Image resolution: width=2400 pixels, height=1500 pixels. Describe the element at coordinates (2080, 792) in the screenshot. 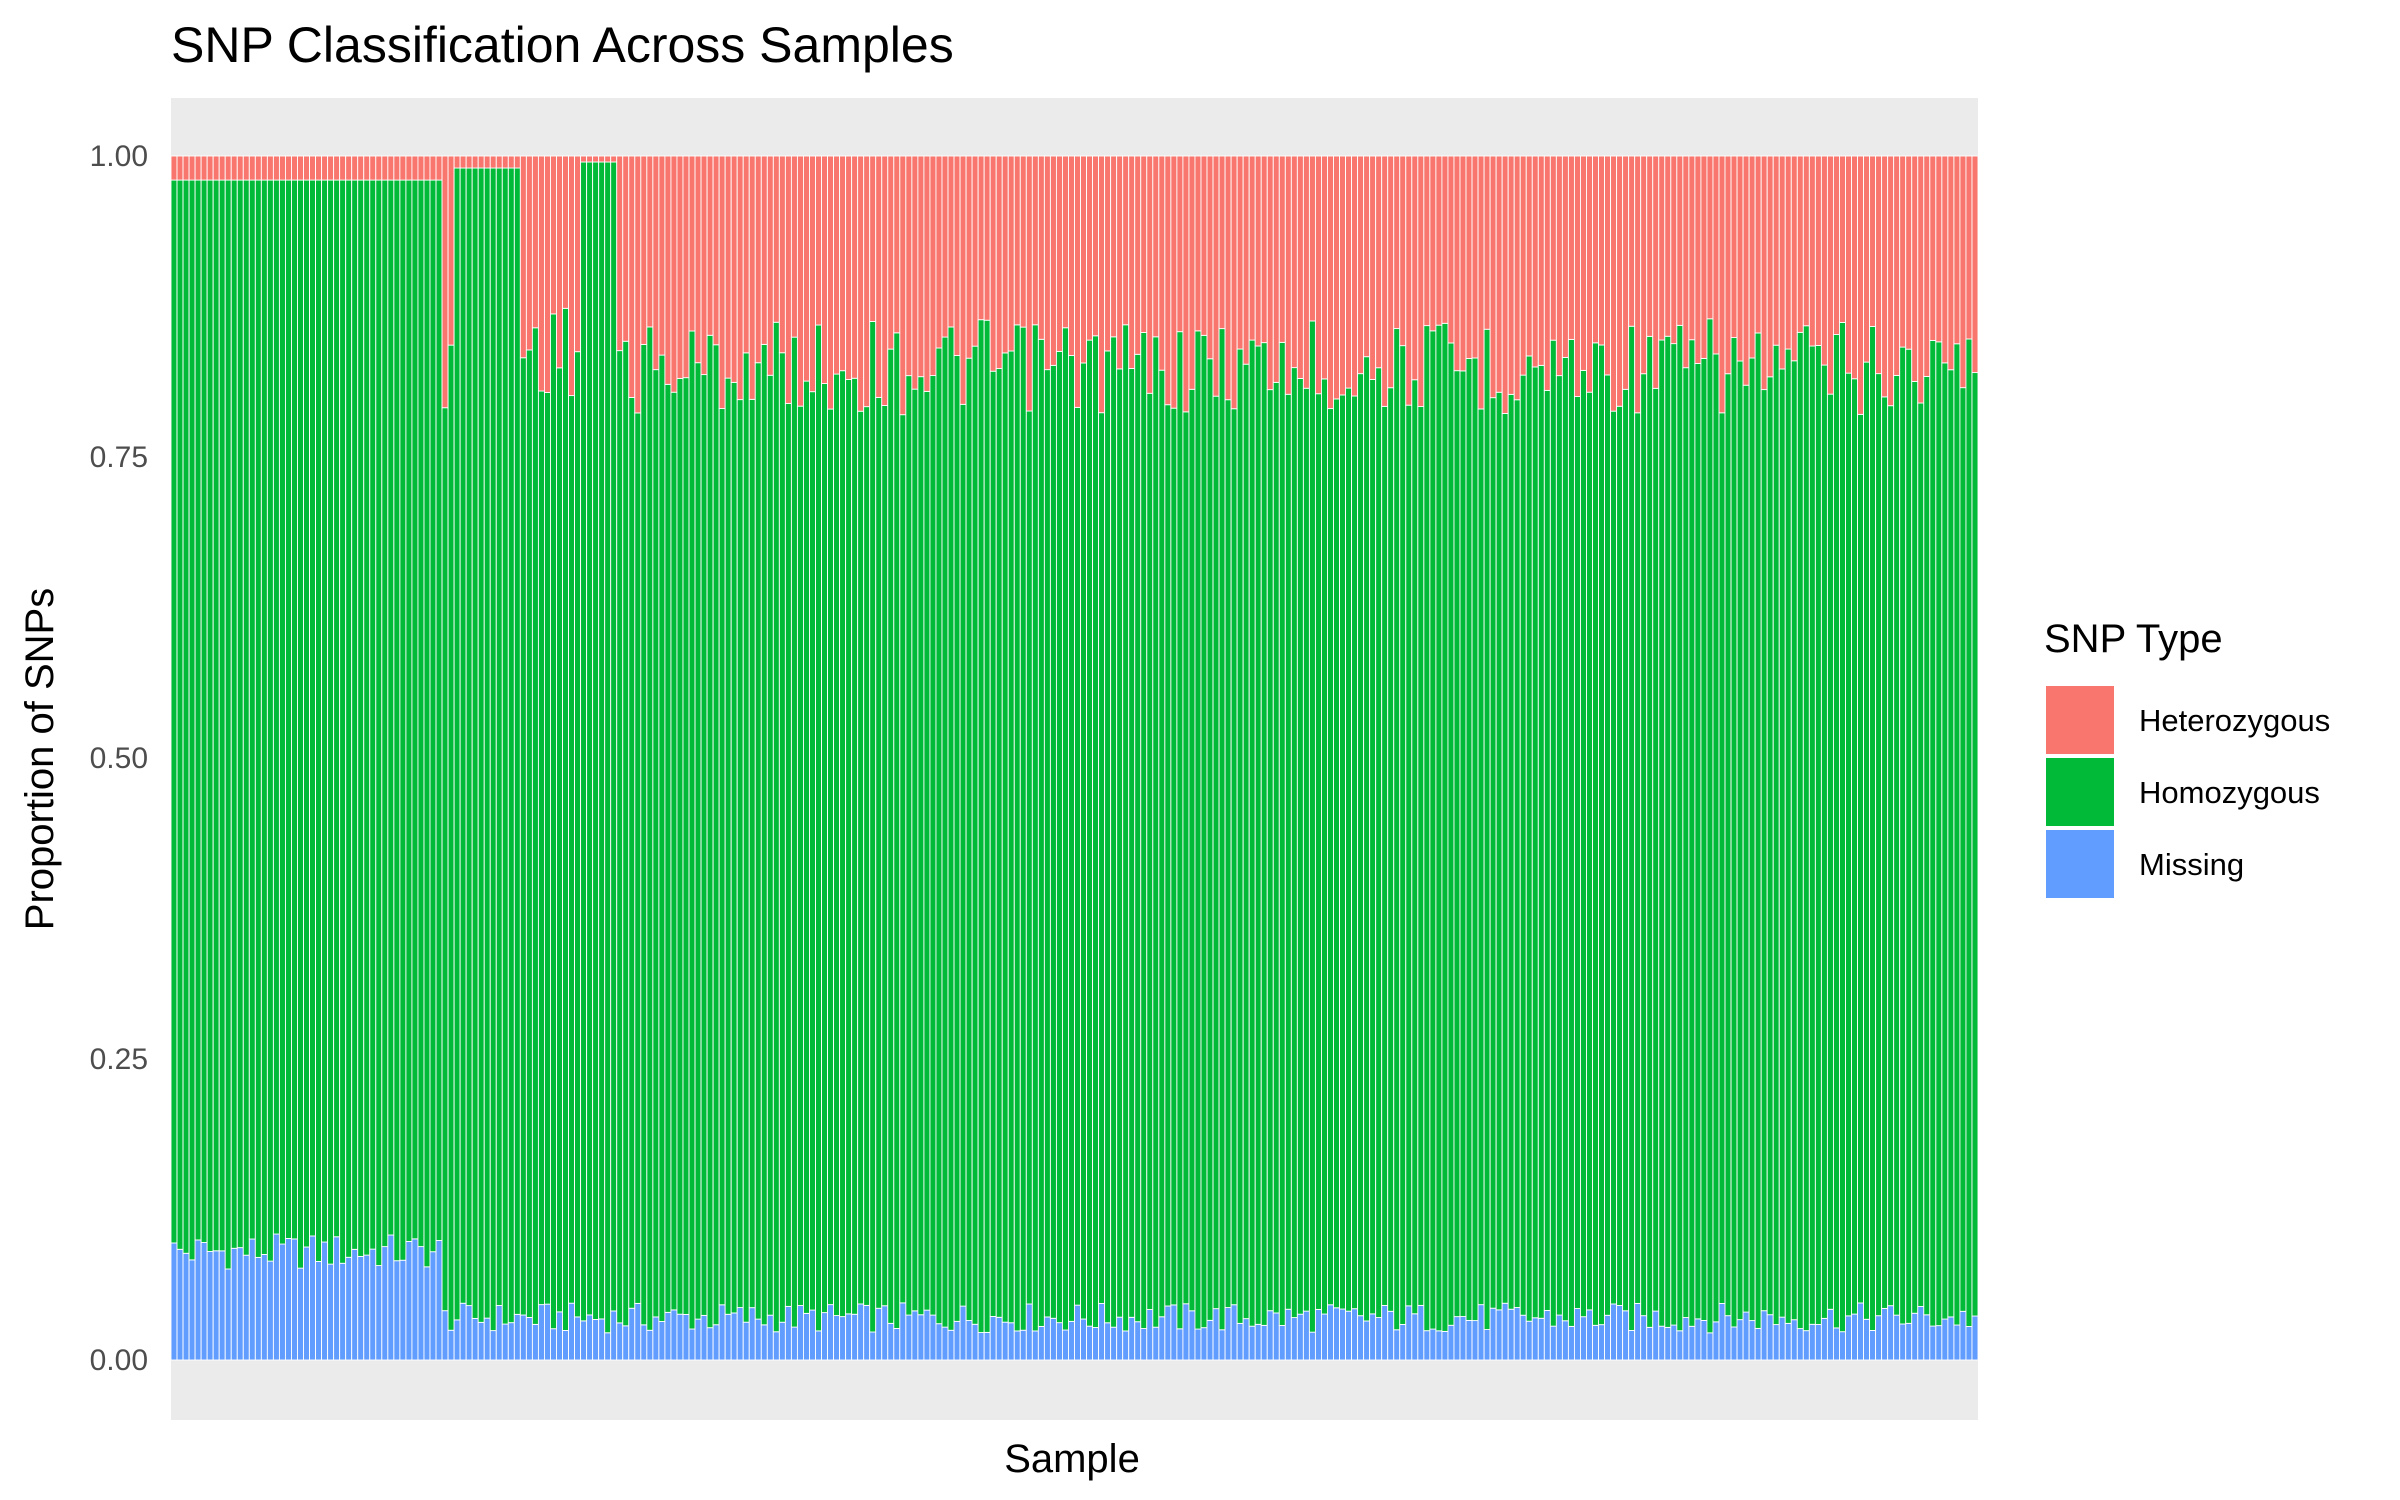

I see `legend-swatch-homozygous` at that location.